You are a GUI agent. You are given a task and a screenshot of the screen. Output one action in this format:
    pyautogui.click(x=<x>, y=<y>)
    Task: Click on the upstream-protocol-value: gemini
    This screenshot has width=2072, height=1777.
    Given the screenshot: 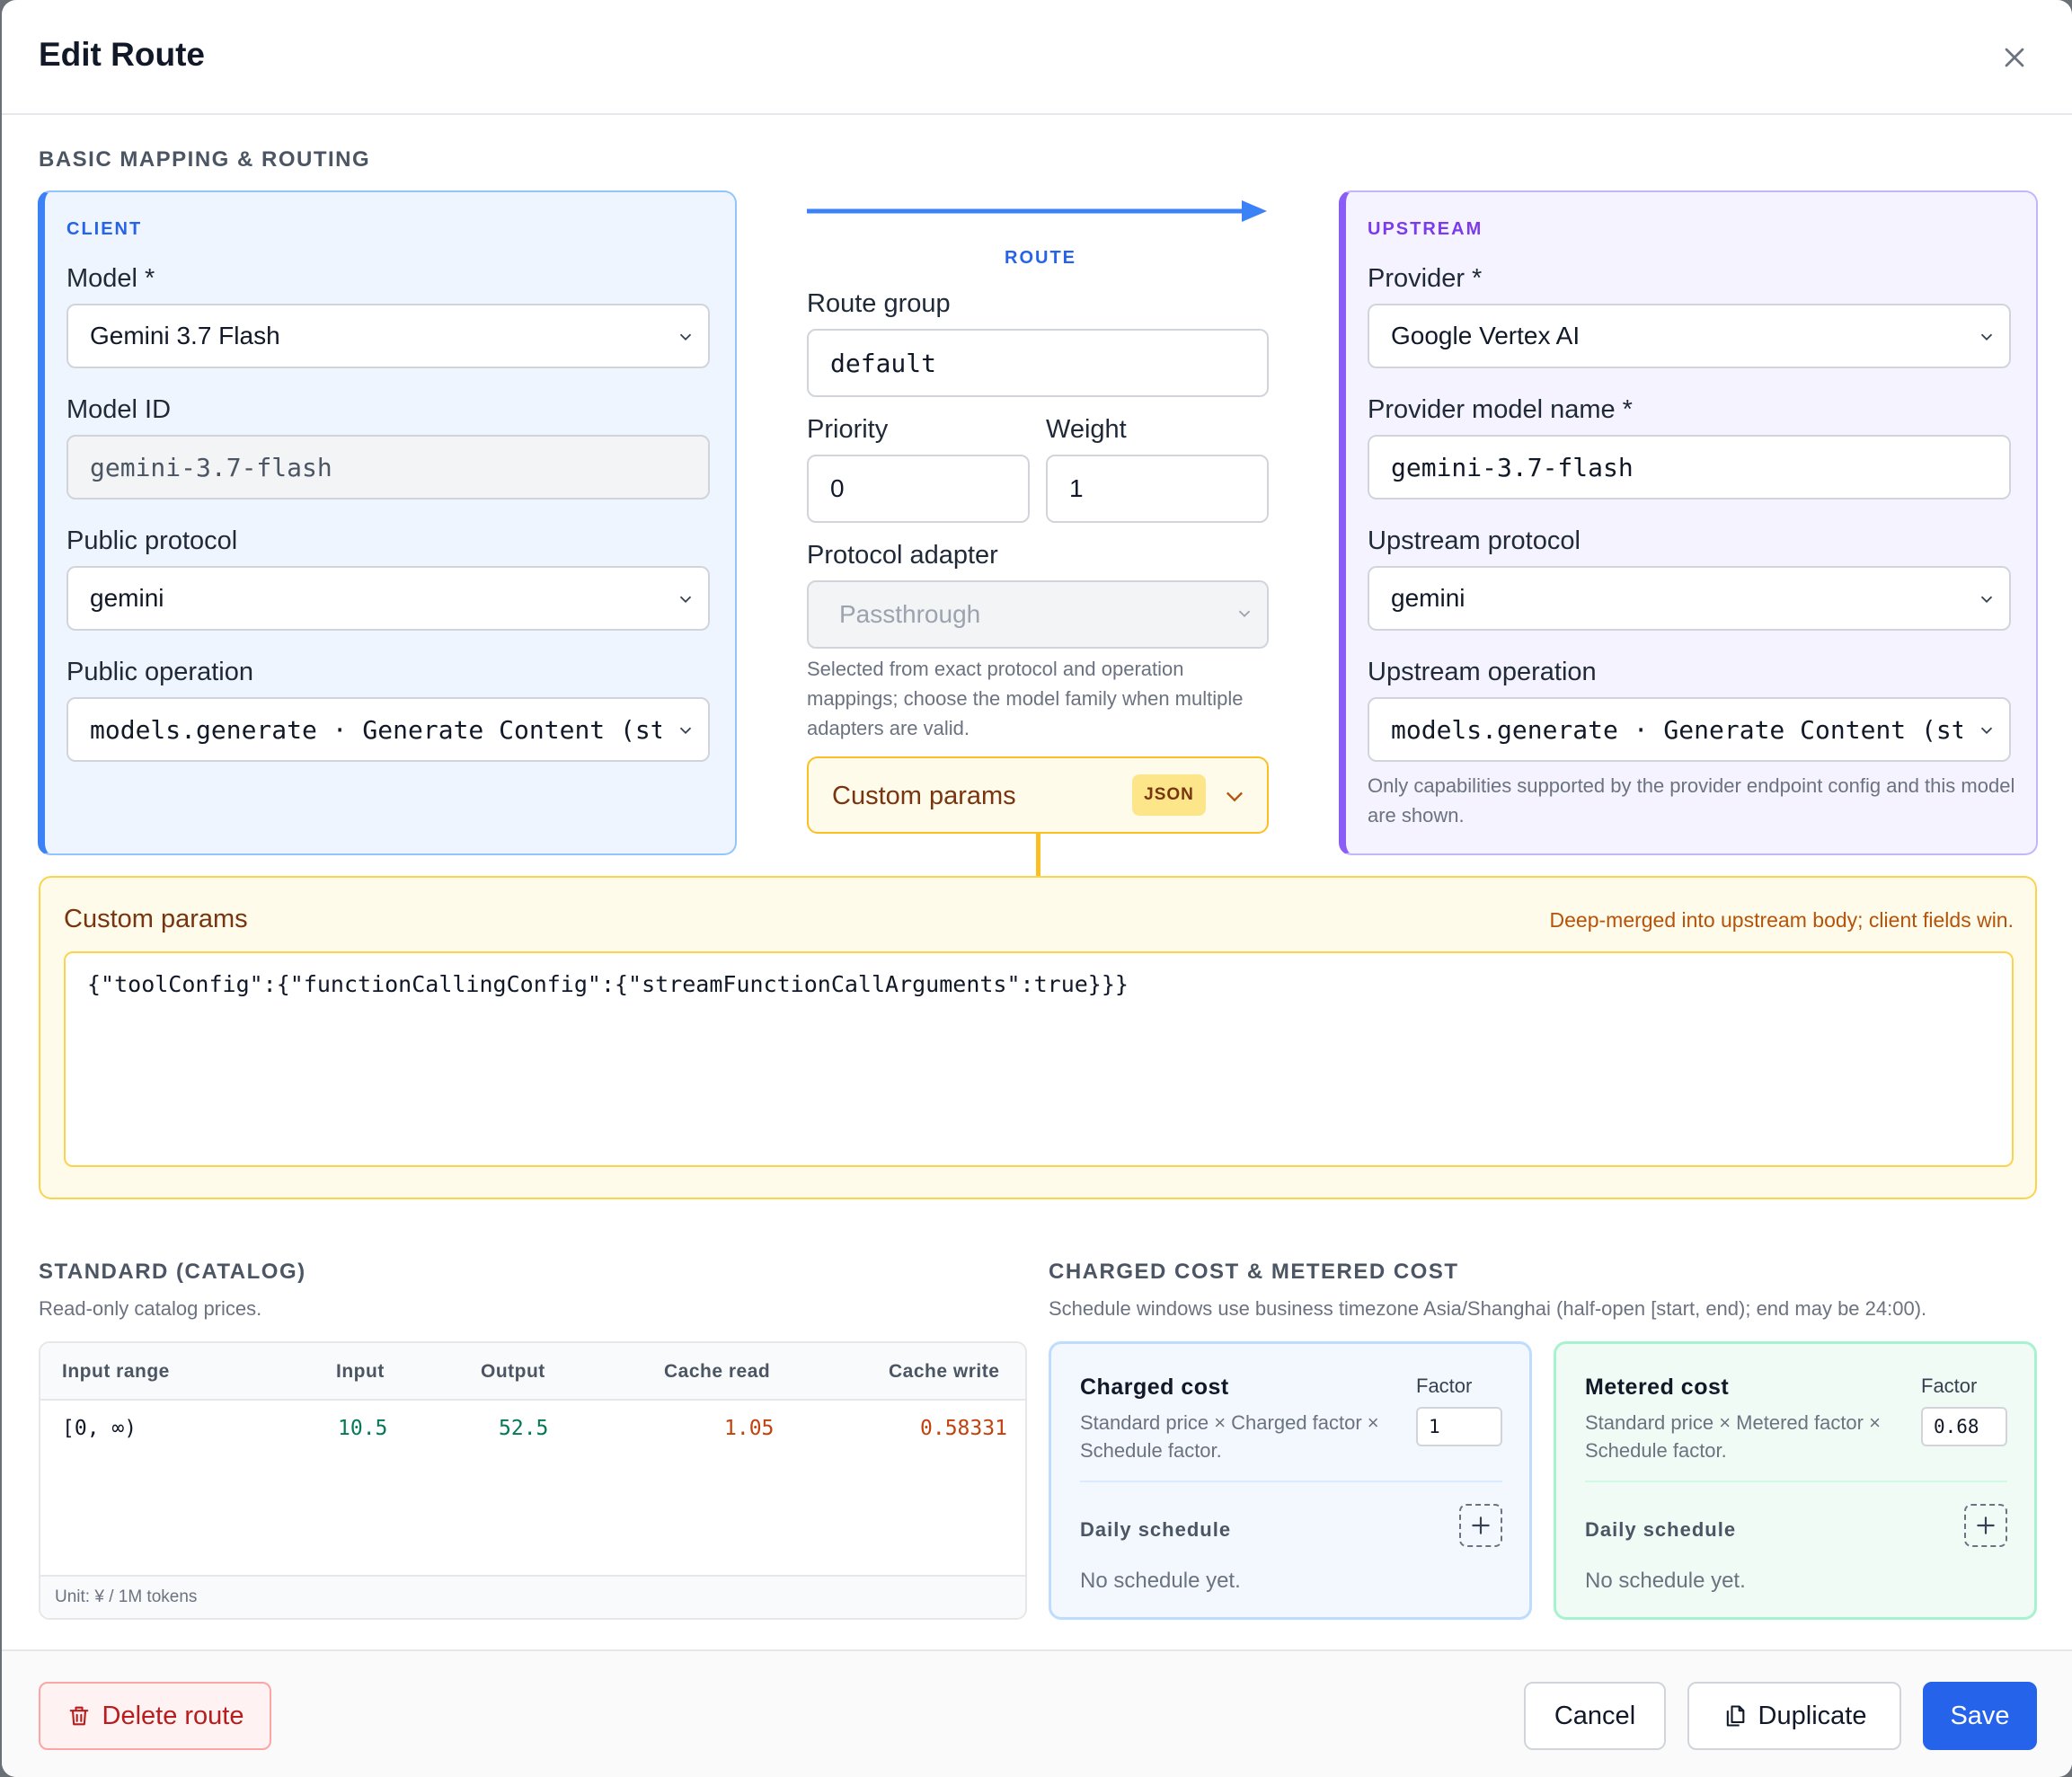 What is the action you would take?
    pyautogui.click(x=1428, y=598)
    